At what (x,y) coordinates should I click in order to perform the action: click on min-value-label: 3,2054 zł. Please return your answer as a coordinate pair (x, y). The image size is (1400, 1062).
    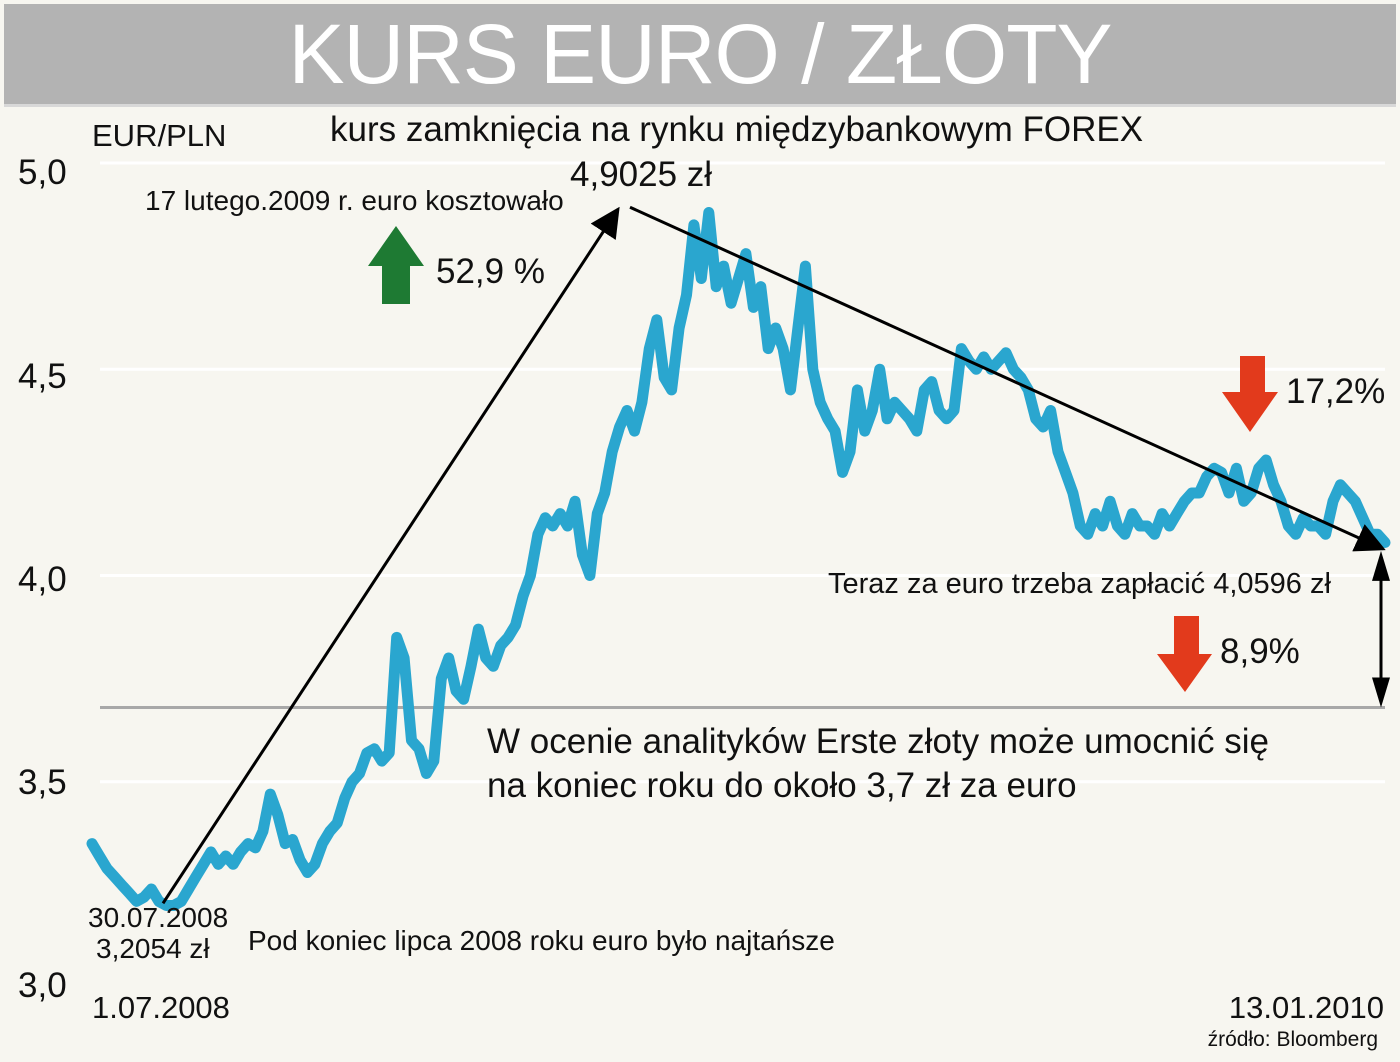
    Looking at the image, I should click on (153, 948).